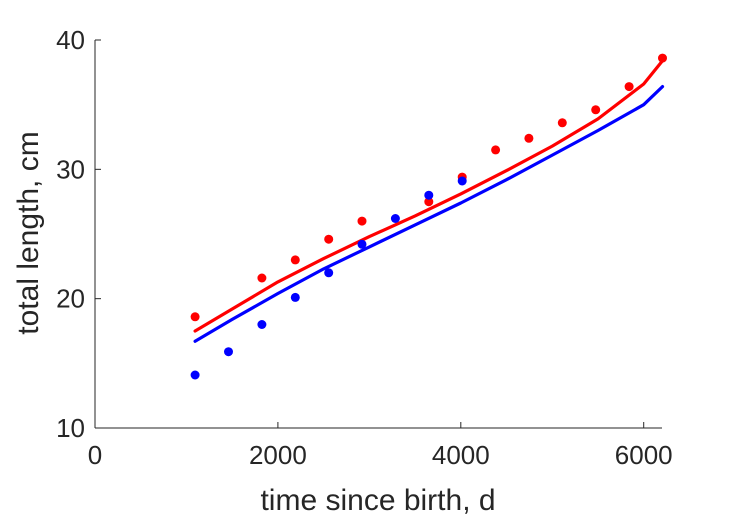 The height and width of the screenshot is (521, 729). What do you see at coordinates (377, 500) in the screenshot?
I see `x-axis-label: time since birth, d` at bounding box center [377, 500].